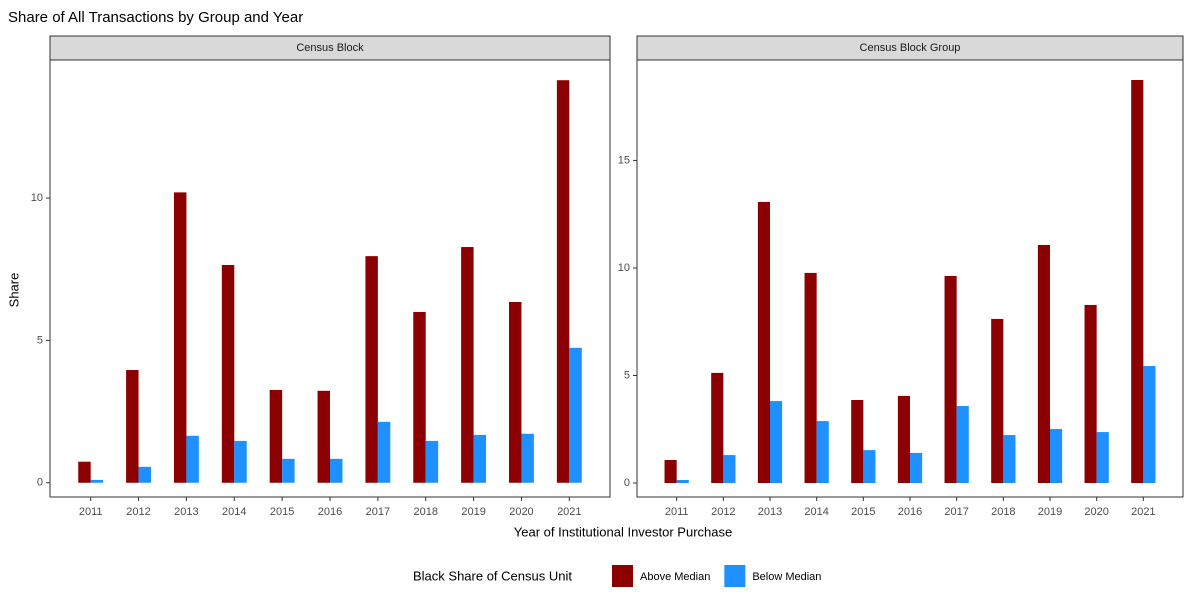  What do you see at coordinates (624, 160) in the screenshot?
I see `y-tick-label: 15` at bounding box center [624, 160].